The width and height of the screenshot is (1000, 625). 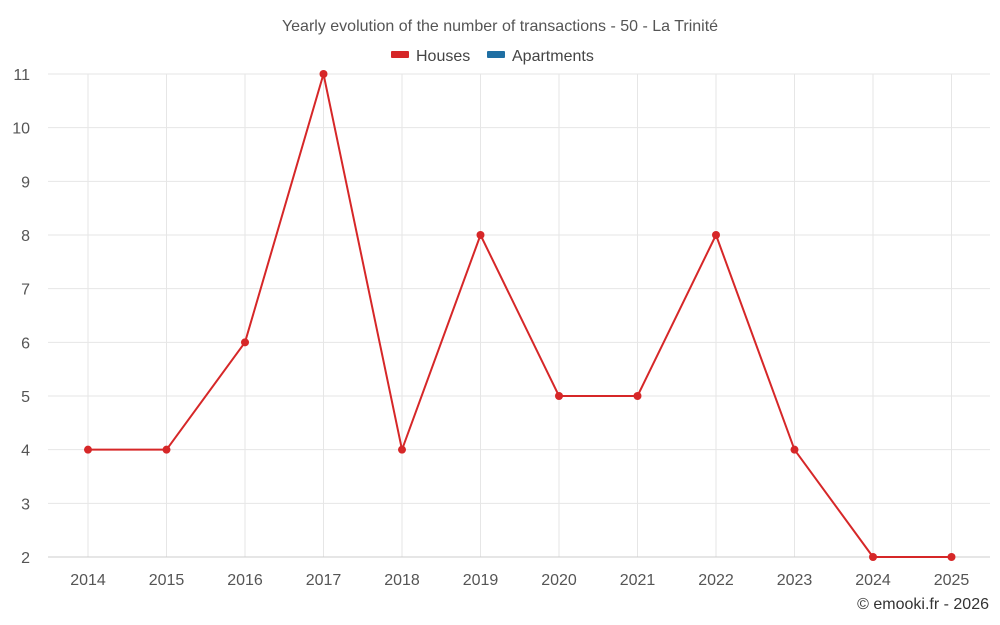 What do you see at coordinates (324, 580) in the screenshot?
I see `x-tick-label-2017: 2017` at bounding box center [324, 580].